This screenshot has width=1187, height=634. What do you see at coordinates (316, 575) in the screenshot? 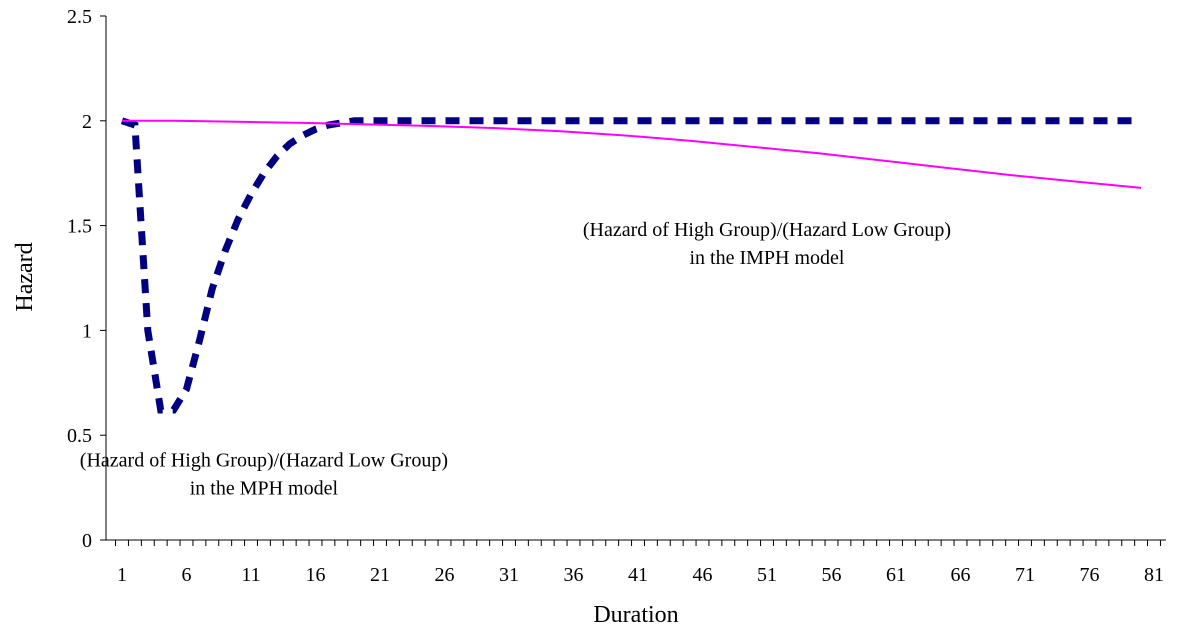
I see `x-tick-label: 16` at bounding box center [316, 575].